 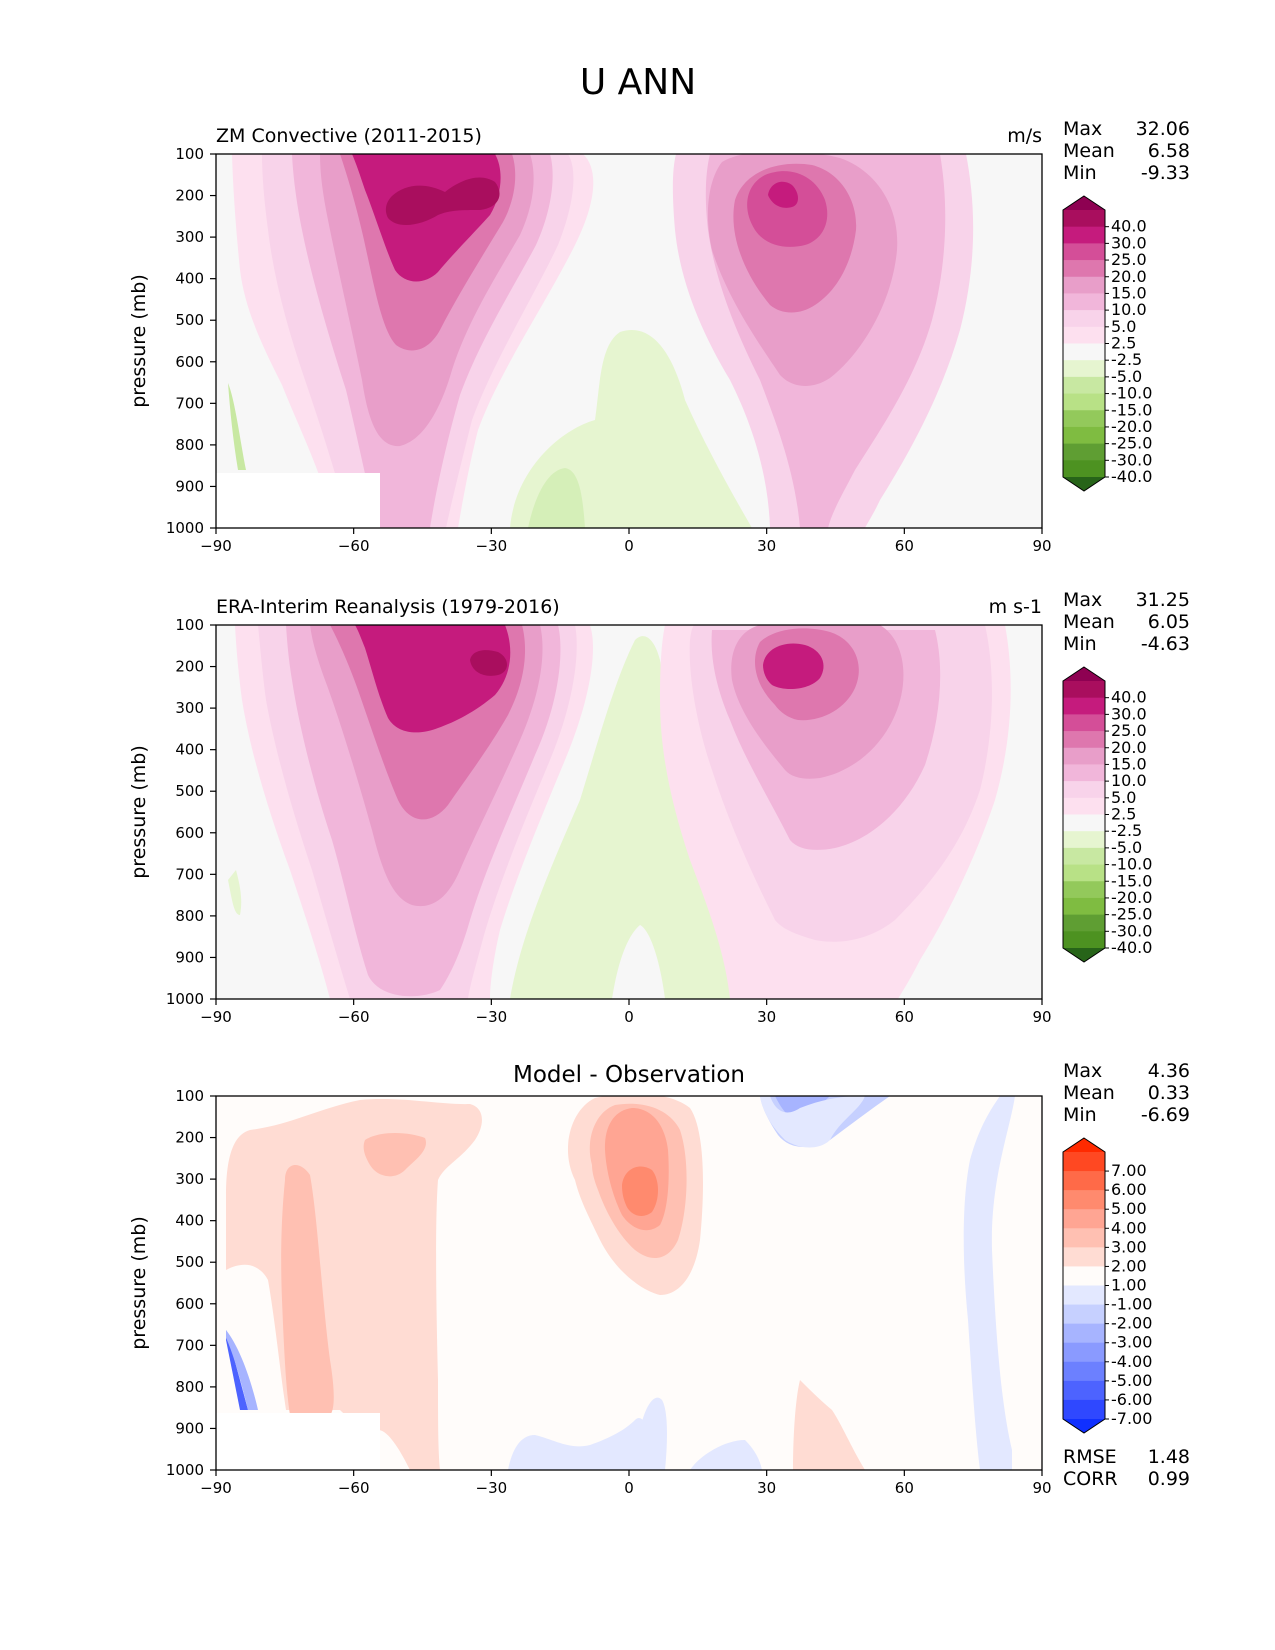 What do you see at coordinates (766, 546) in the screenshot?
I see `x-tick-label: 30` at bounding box center [766, 546].